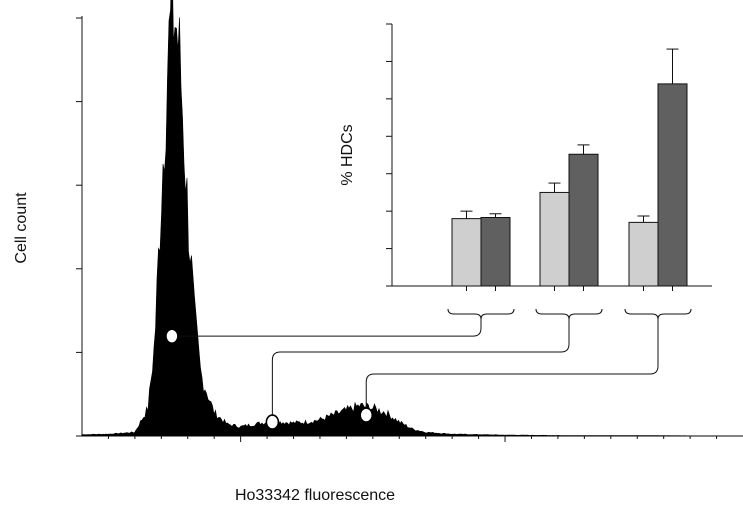 The image size is (743, 508). I want to click on connector-lines, so click(415, 367).